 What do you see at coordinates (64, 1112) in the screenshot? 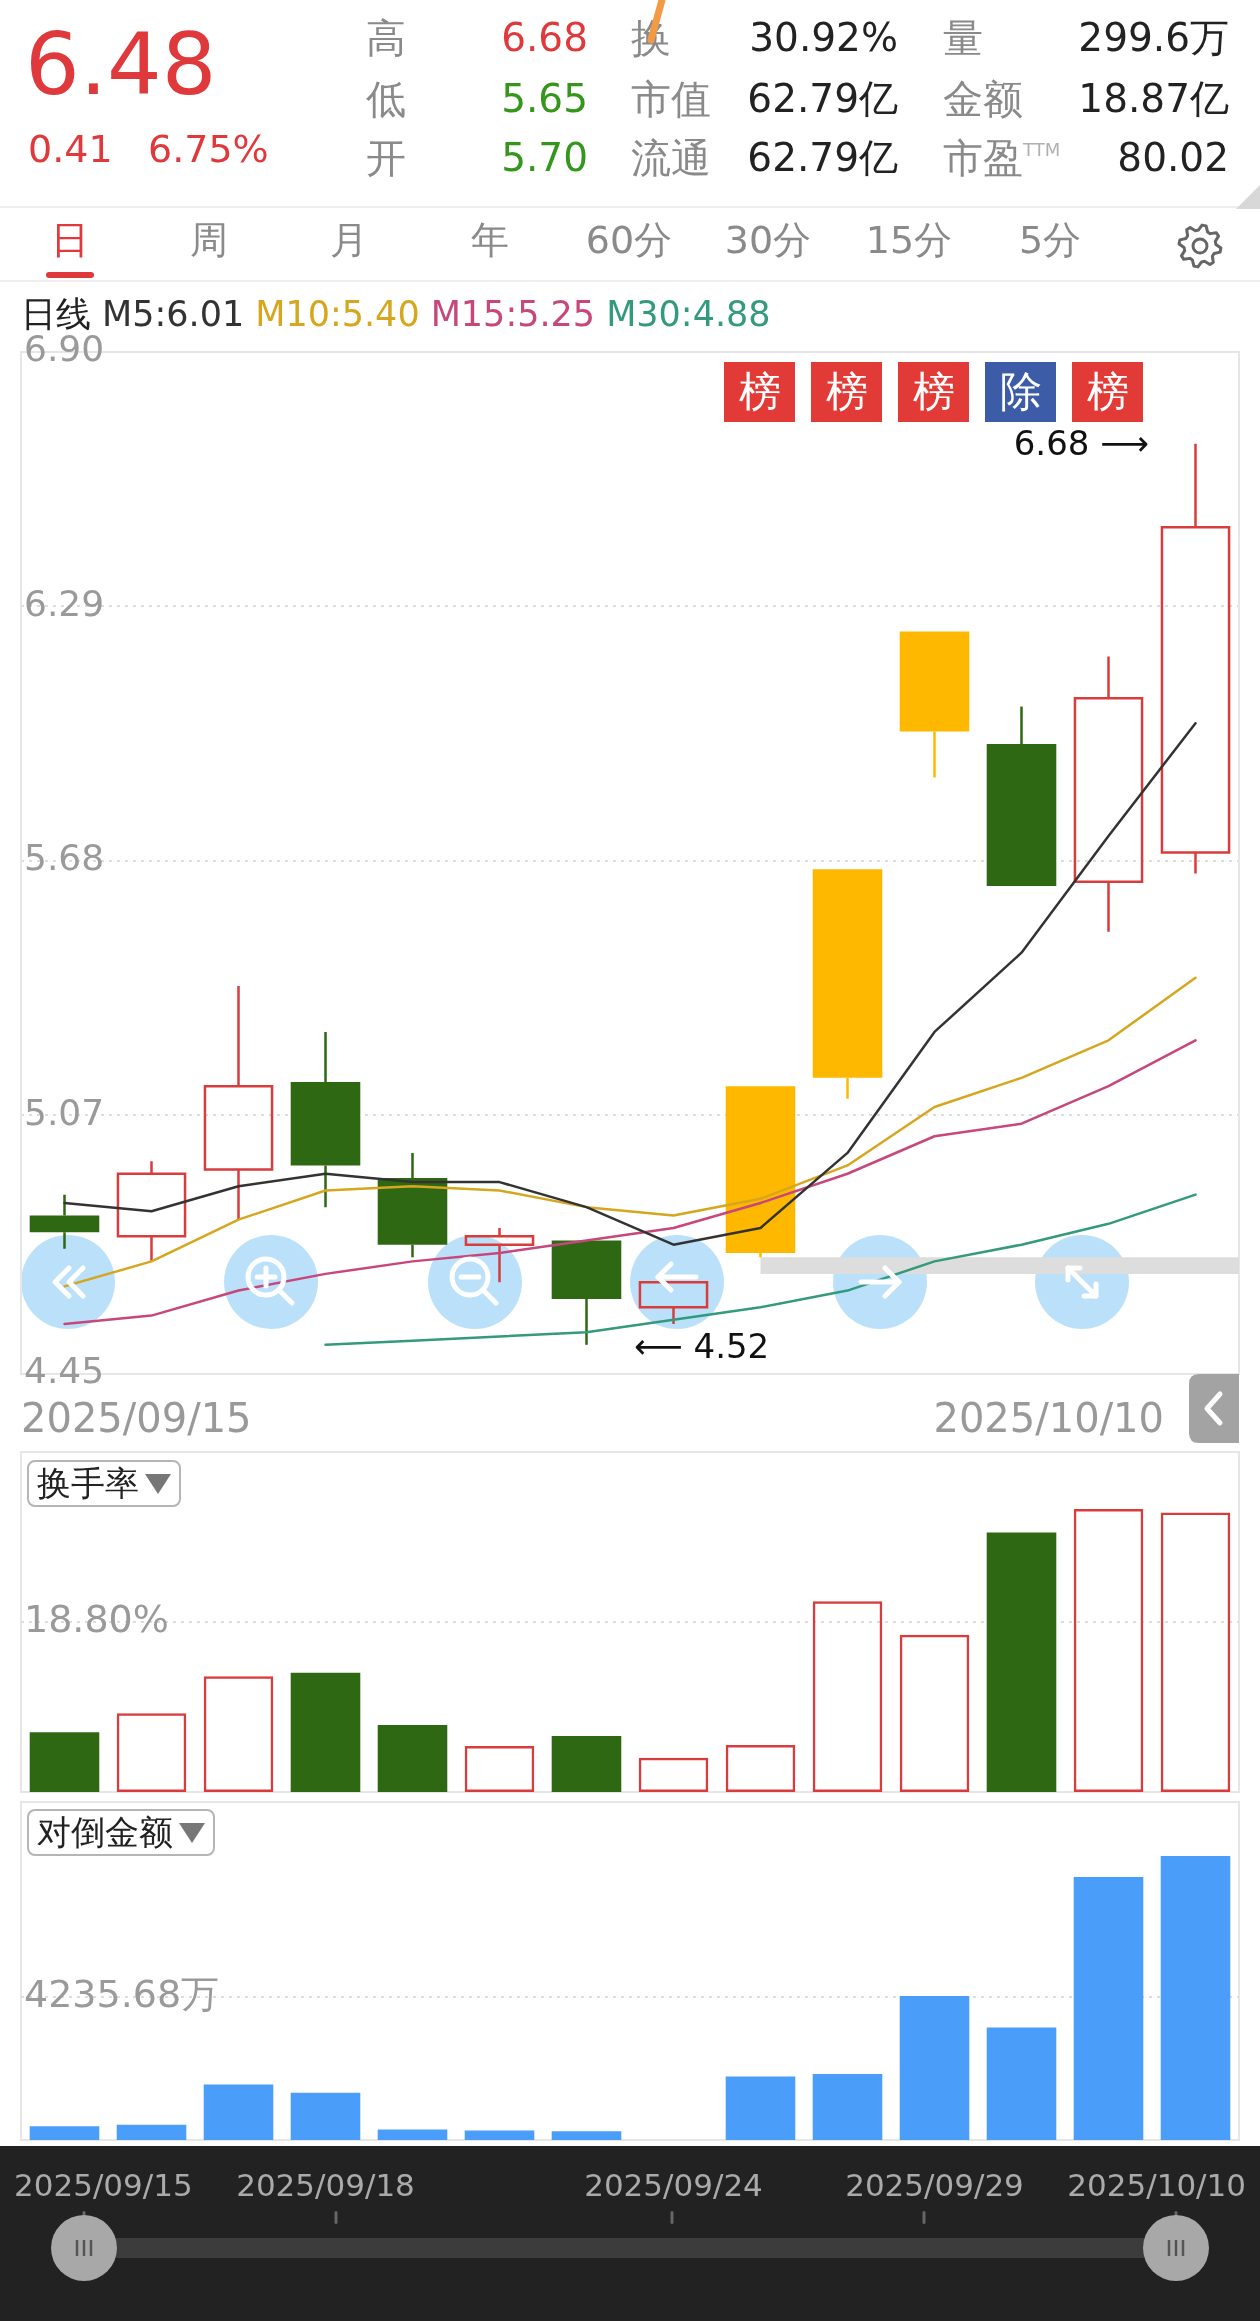
I see `y-tick-label: 5.07` at bounding box center [64, 1112].